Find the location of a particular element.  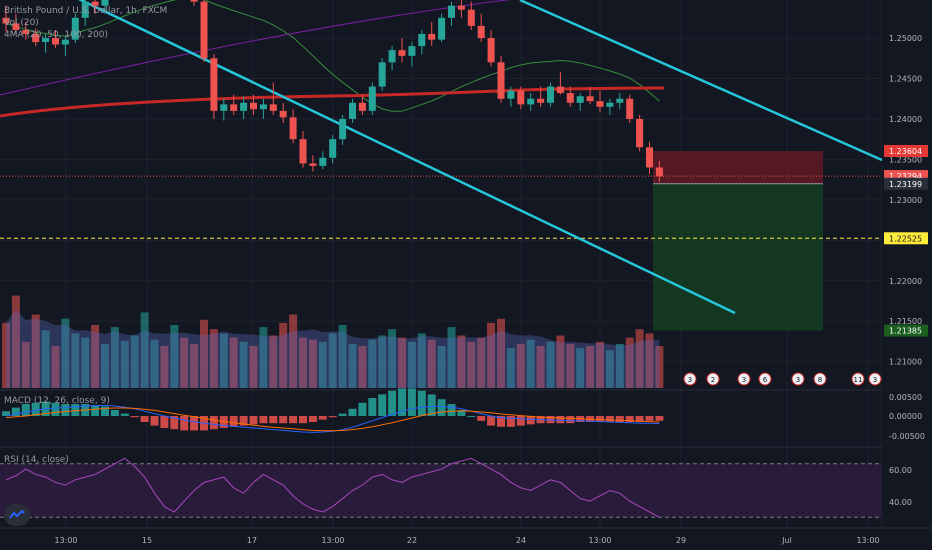

time-tick-label: Jul is located at coordinates (786, 540).